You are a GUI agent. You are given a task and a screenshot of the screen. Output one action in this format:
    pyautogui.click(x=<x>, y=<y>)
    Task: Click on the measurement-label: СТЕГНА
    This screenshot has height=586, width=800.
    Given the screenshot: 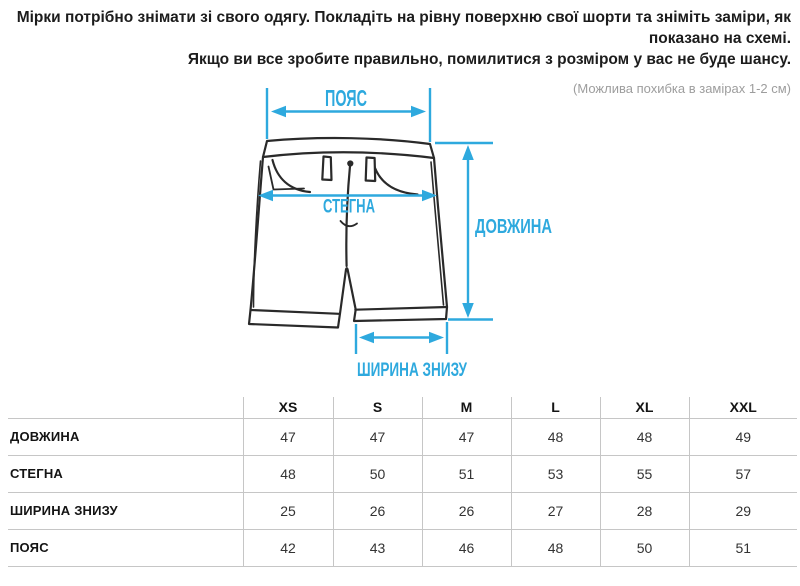 What is the action you would take?
    pyautogui.click(x=125, y=474)
    